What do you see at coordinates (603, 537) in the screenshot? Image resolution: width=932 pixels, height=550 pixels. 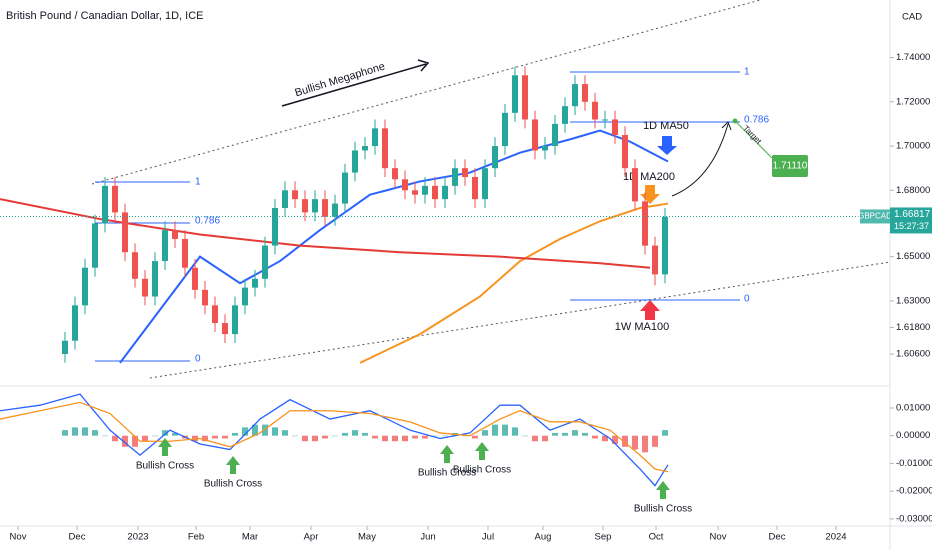 I see `x-tick-label: Sep` at bounding box center [603, 537].